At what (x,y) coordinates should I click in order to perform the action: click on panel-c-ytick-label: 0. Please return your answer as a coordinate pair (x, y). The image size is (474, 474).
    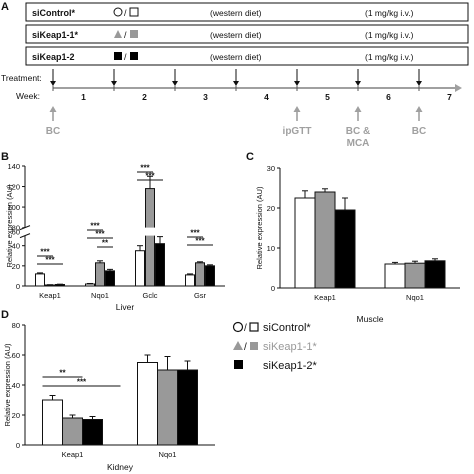
    Looking at the image, I should click on (273, 288).